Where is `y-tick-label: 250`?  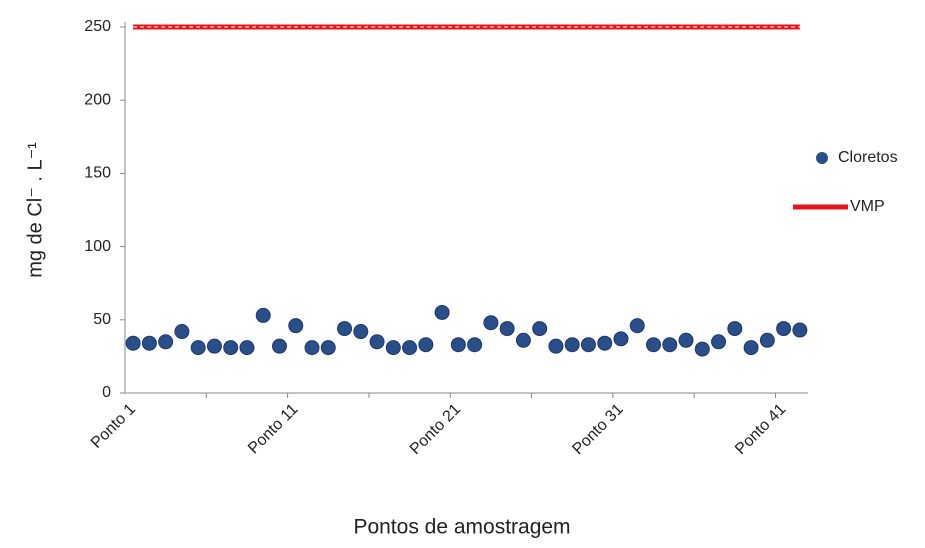
y-tick-label: 250 is located at coordinates (97, 26).